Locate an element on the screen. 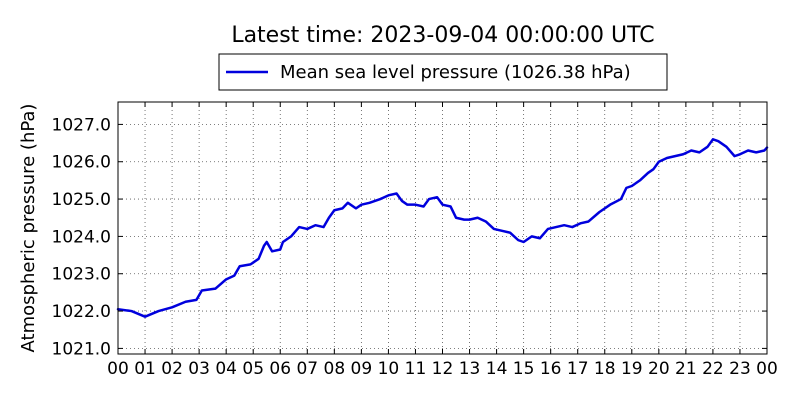 This screenshot has height=400, width=800. legend-frame is located at coordinates (443, 72).